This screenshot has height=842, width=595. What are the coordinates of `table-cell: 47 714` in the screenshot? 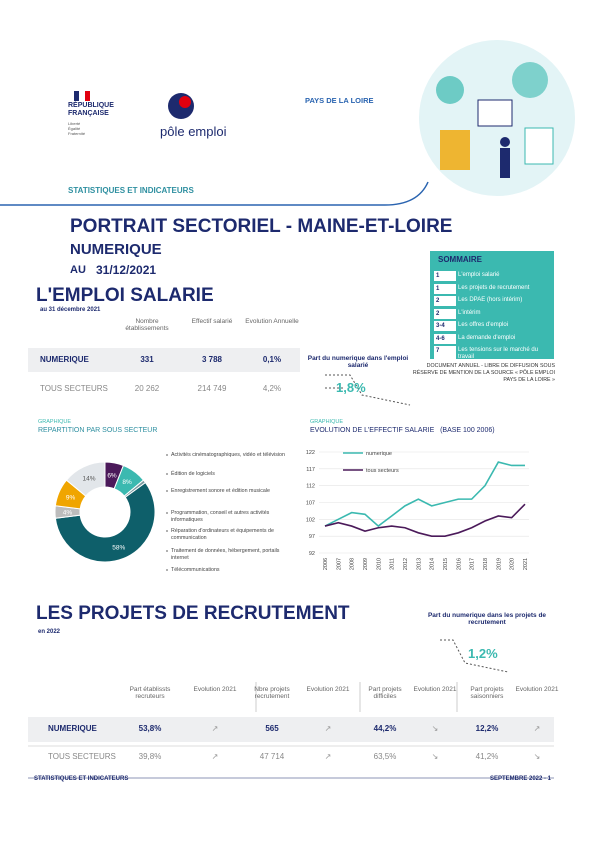 It's located at (272, 756).